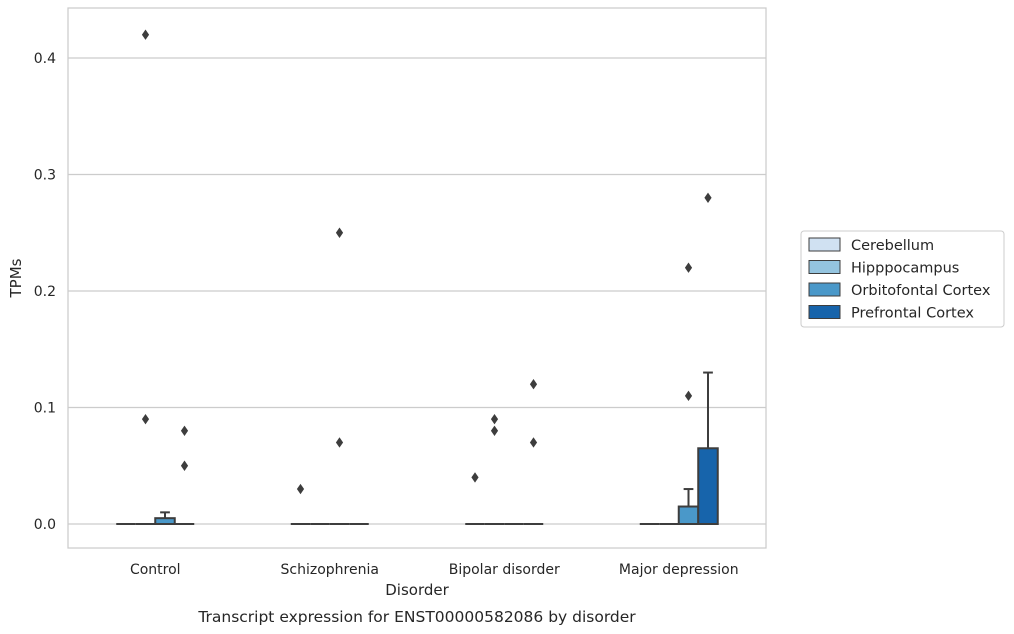  Describe the element at coordinates (45, 525) in the screenshot. I see `y-tick-label: 0.0` at that location.